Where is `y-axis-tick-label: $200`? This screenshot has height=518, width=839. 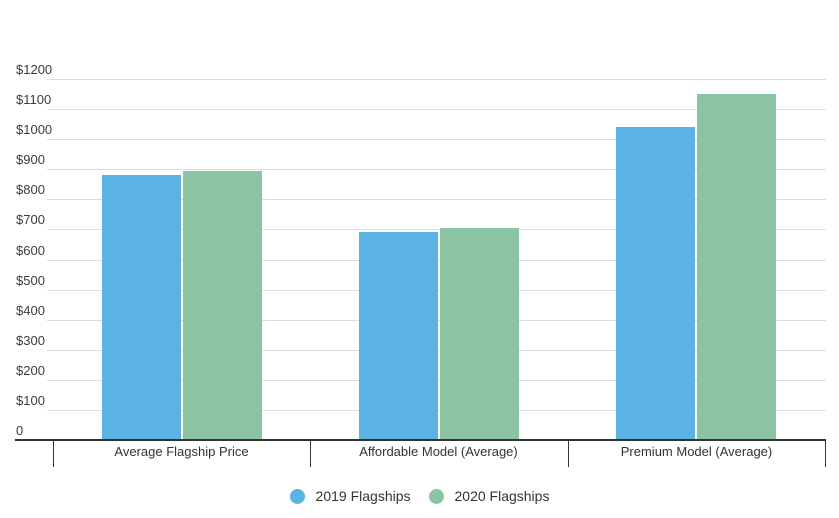 y-axis-tick-label: $200 is located at coordinates (30, 370).